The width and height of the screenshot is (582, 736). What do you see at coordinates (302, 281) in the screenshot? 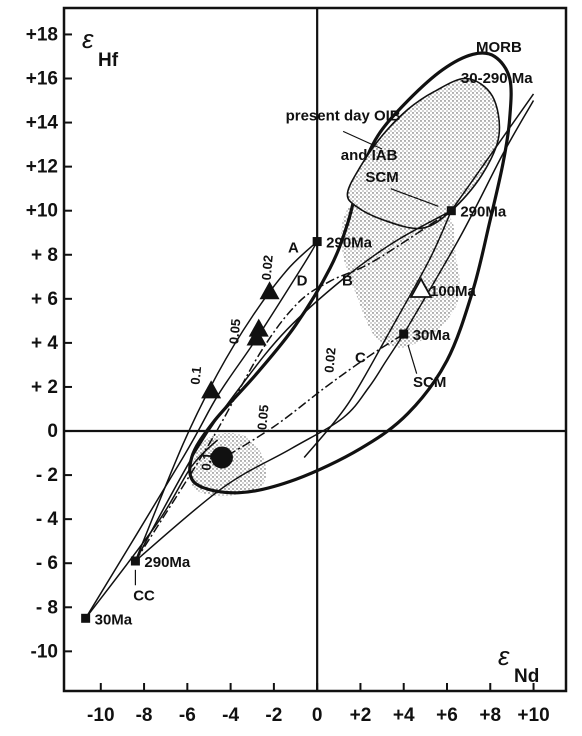
I see `annotation-label: D` at bounding box center [302, 281].